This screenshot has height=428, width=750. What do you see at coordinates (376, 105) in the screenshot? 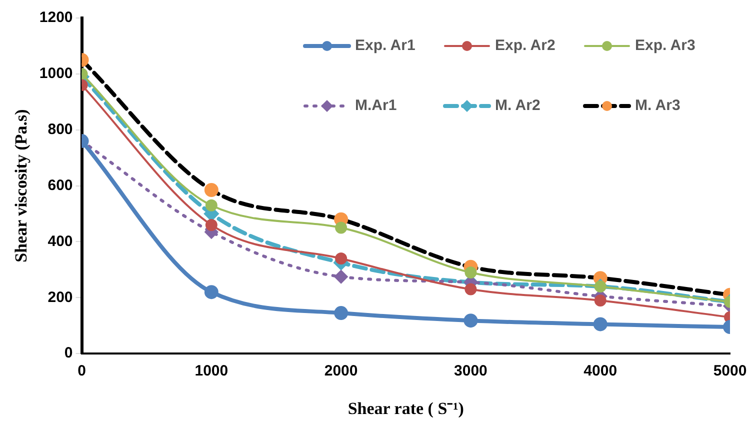
I see `legend-label: M.Ar1` at bounding box center [376, 105].